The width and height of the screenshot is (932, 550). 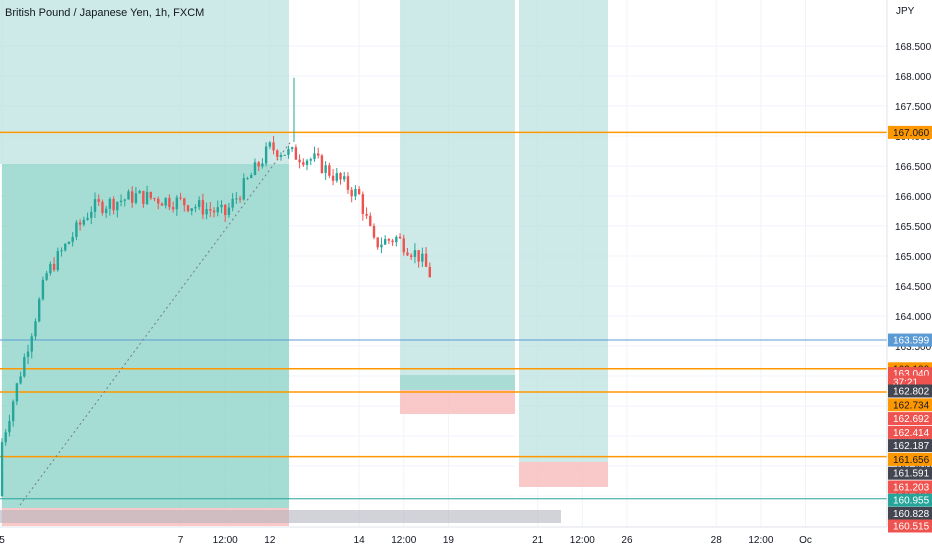 What do you see at coordinates (911, 446) in the screenshot?
I see `price-label-text: 162.187` at bounding box center [911, 446].